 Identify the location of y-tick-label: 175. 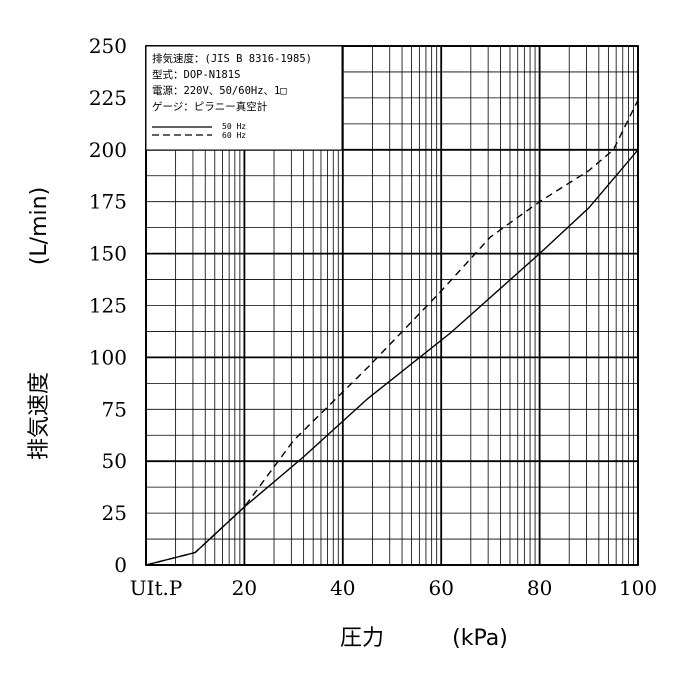
(108, 202).